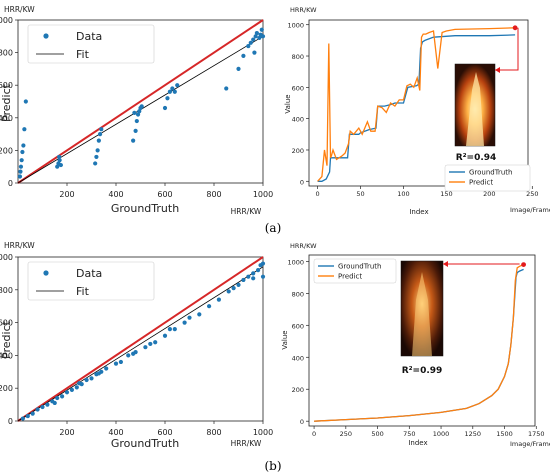  What do you see at coordinates (272, 466) in the screenshot?
I see `caption-b: (b)` at bounding box center [272, 466].